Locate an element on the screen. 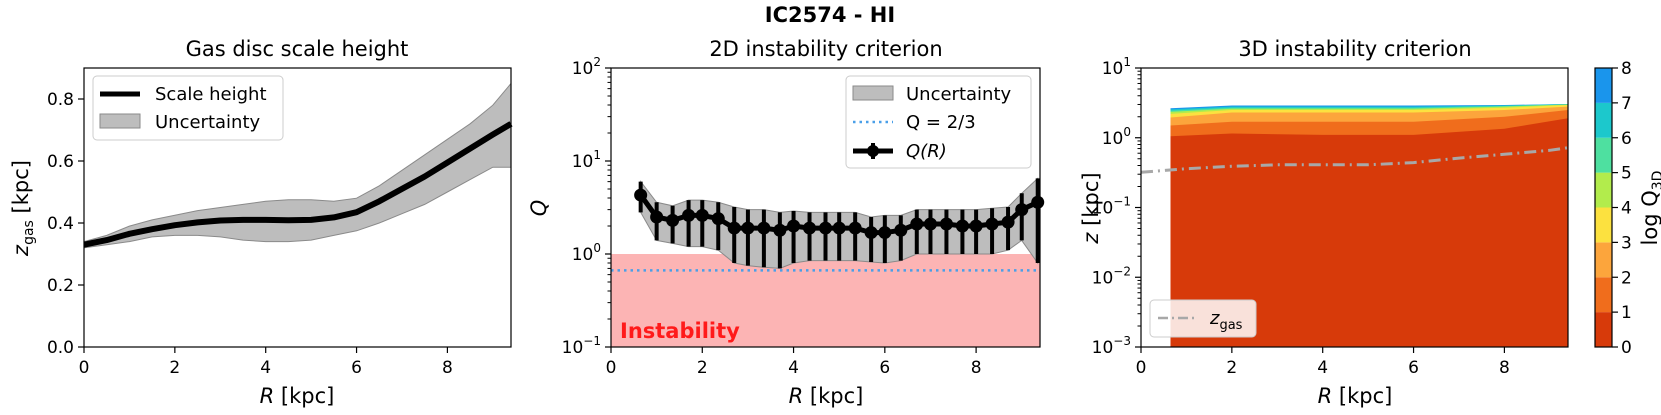 Image resolution: width=1661 pixels, height=415 pixels. legend-uncertainty-label: Uncertainty is located at coordinates (208, 122).